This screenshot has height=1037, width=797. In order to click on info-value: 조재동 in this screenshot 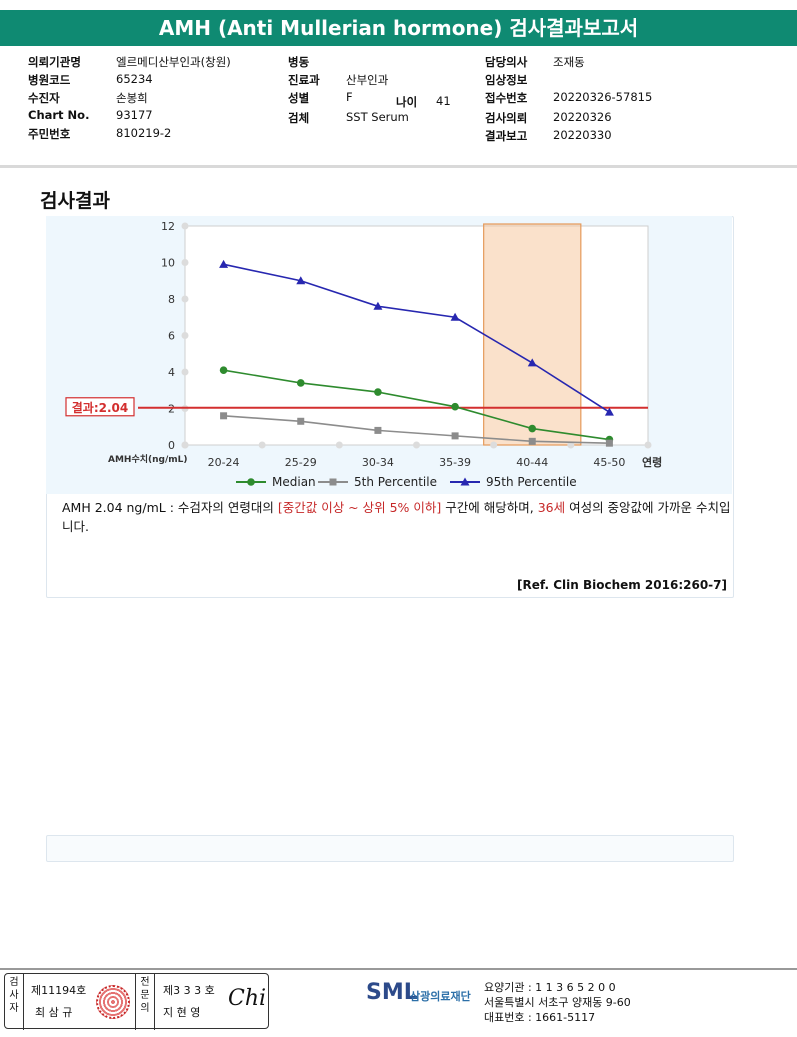, I will do `click(569, 62)`.